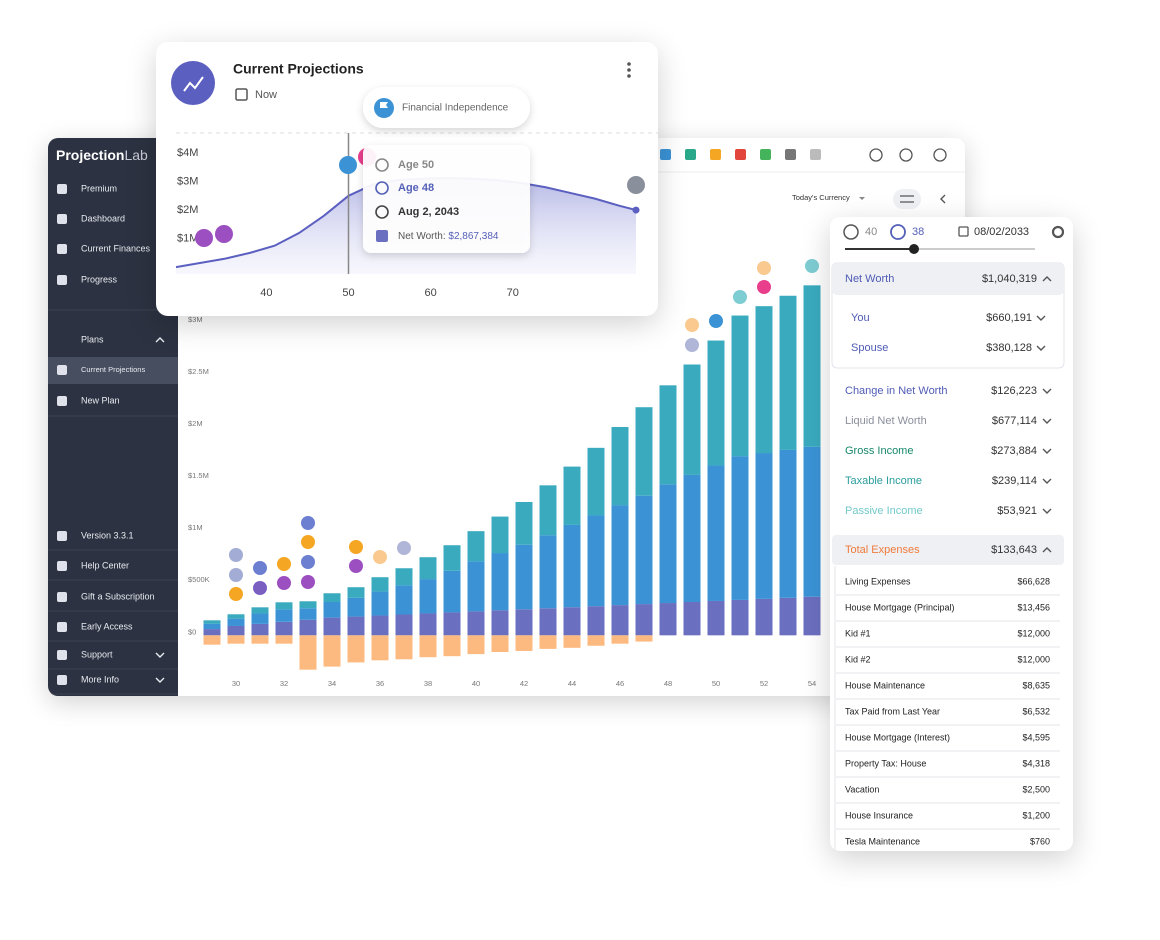 The width and height of the screenshot is (1160, 940). I want to click on expenses-label: Total Expenses, so click(882, 550).